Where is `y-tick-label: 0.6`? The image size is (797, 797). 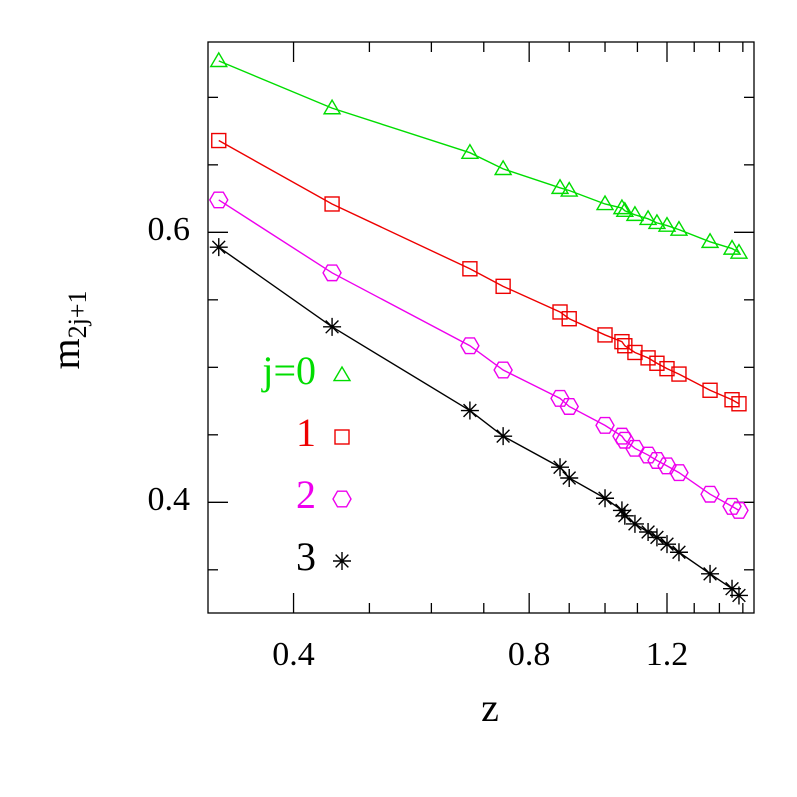
y-tick-label: 0.6 is located at coordinates (169, 229).